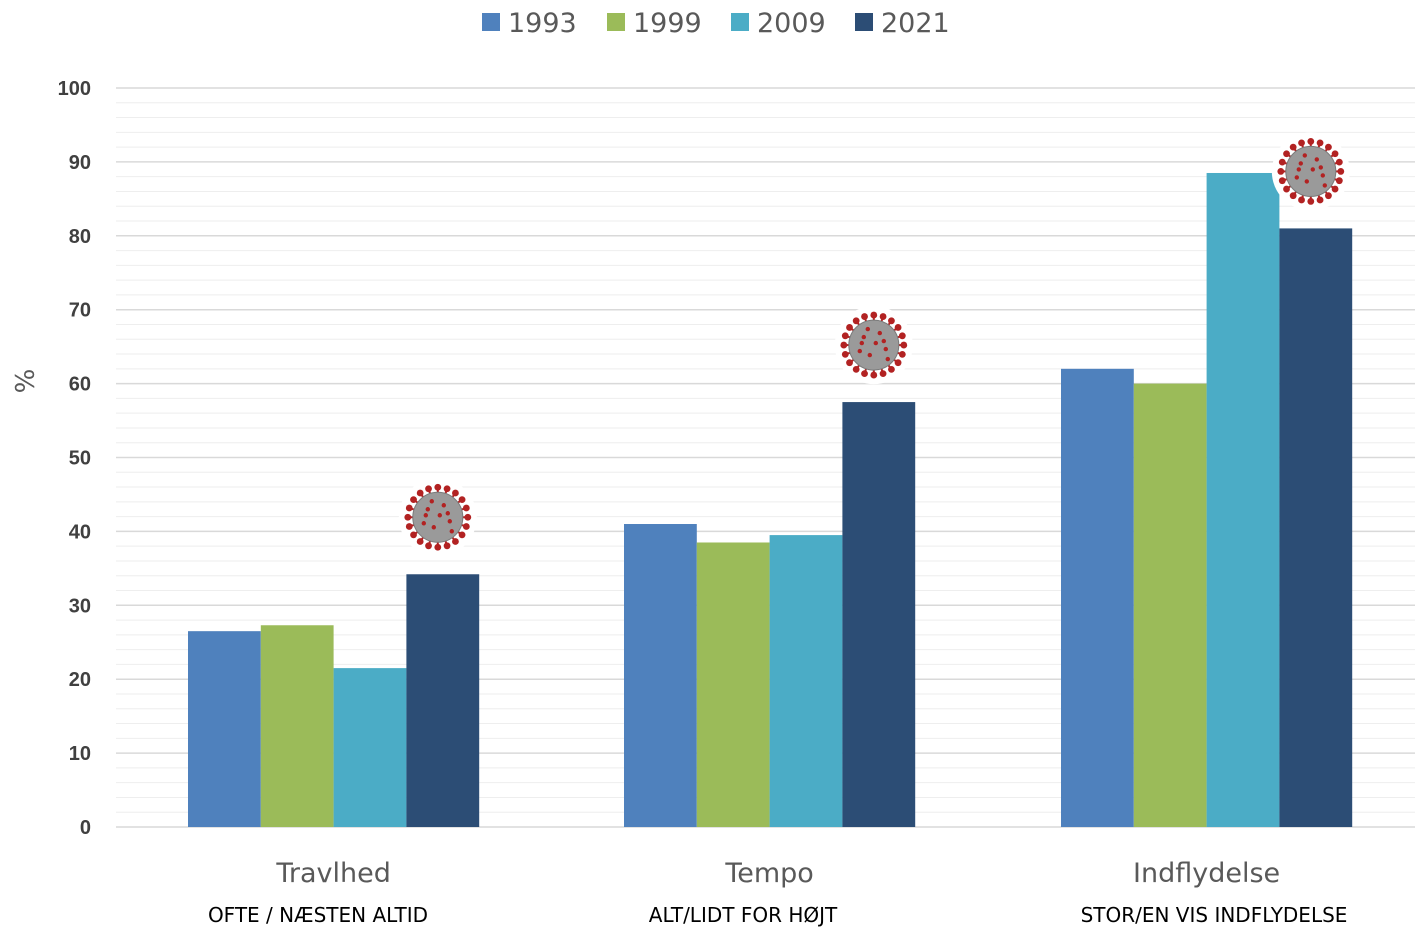 The width and height of the screenshot is (1415, 932). What do you see at coordinates (1243, 500) in the screenshot?
I see `bar-indflydelse-2009` at bounding box center [1243, 500].